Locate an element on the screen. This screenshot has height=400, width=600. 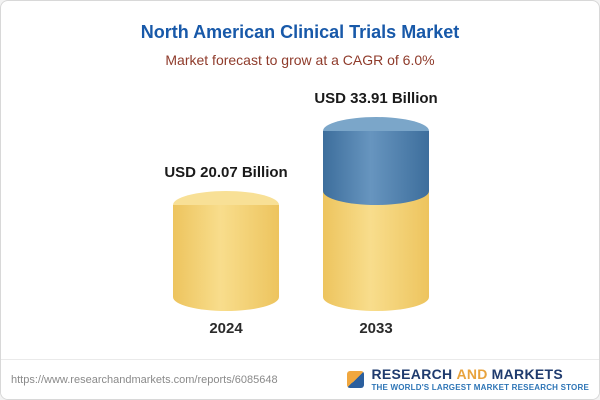
year-label-2033: 2033 is located at coordinates (376, 328).